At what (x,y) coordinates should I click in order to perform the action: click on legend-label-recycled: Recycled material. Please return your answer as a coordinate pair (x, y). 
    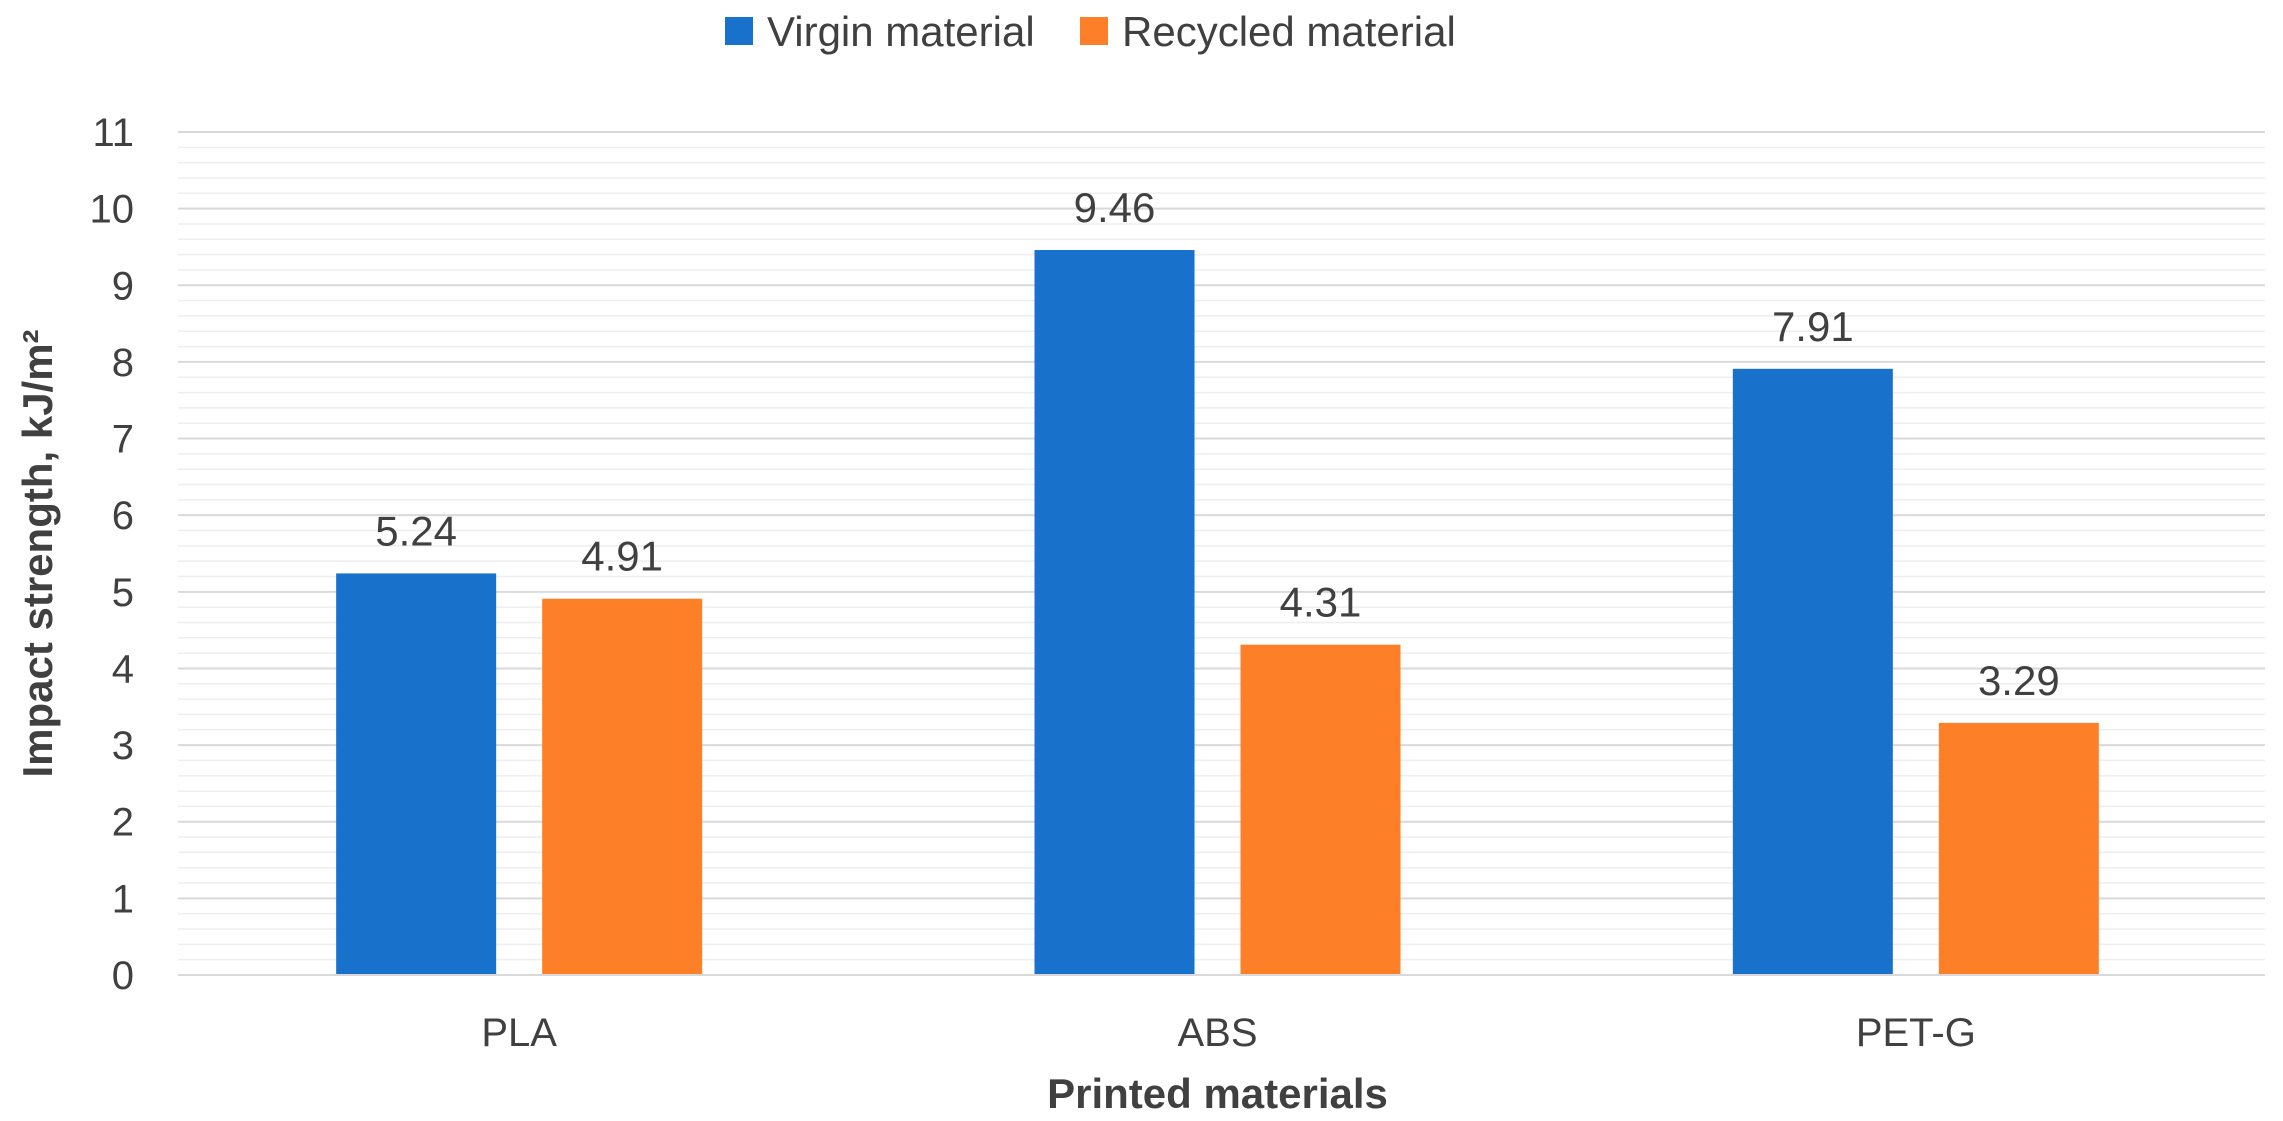
    Looking at the image, I should click on (1289, 31).